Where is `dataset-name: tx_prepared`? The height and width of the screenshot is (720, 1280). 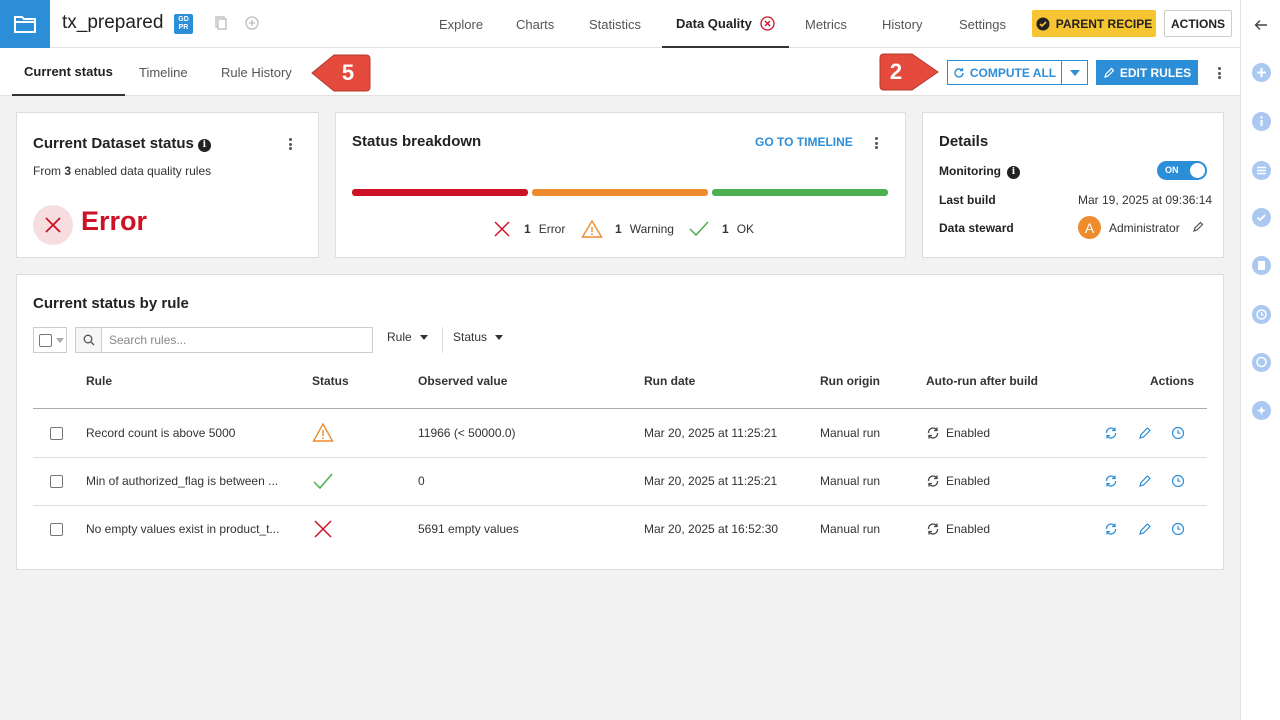
dataset-name: tx_prepared is located at coordinates (113, 22).